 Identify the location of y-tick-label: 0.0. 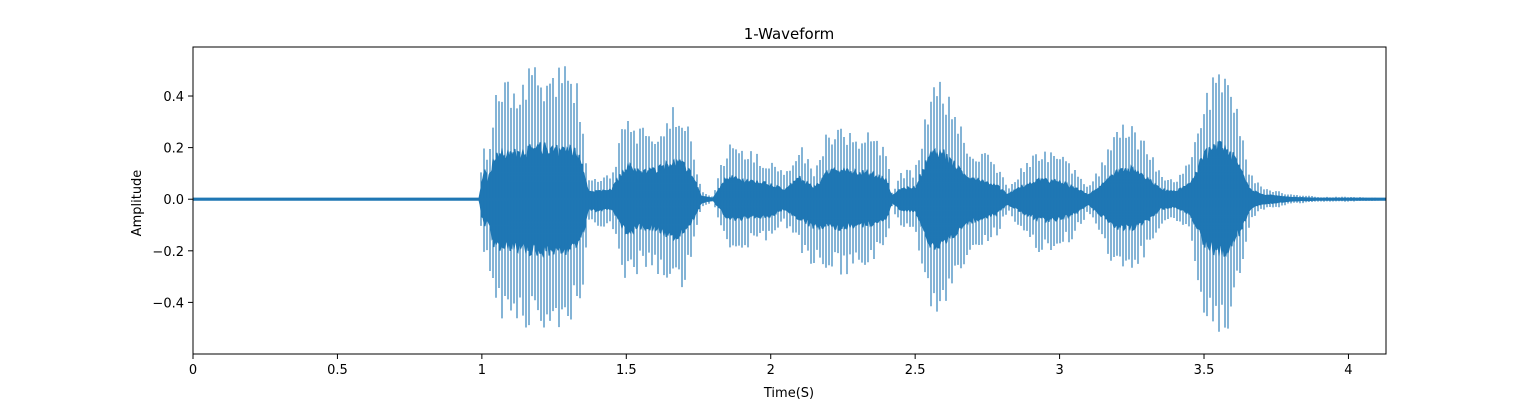
(173, 200).